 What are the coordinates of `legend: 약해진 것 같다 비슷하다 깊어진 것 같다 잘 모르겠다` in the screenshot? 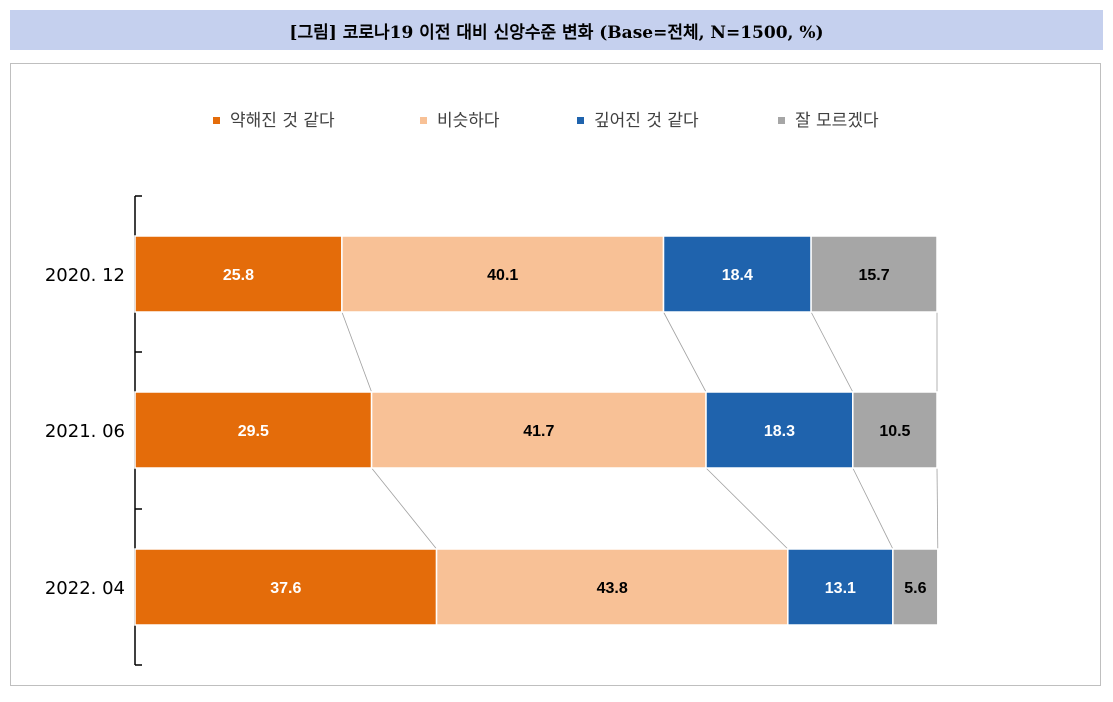 It's located at (546, 121).